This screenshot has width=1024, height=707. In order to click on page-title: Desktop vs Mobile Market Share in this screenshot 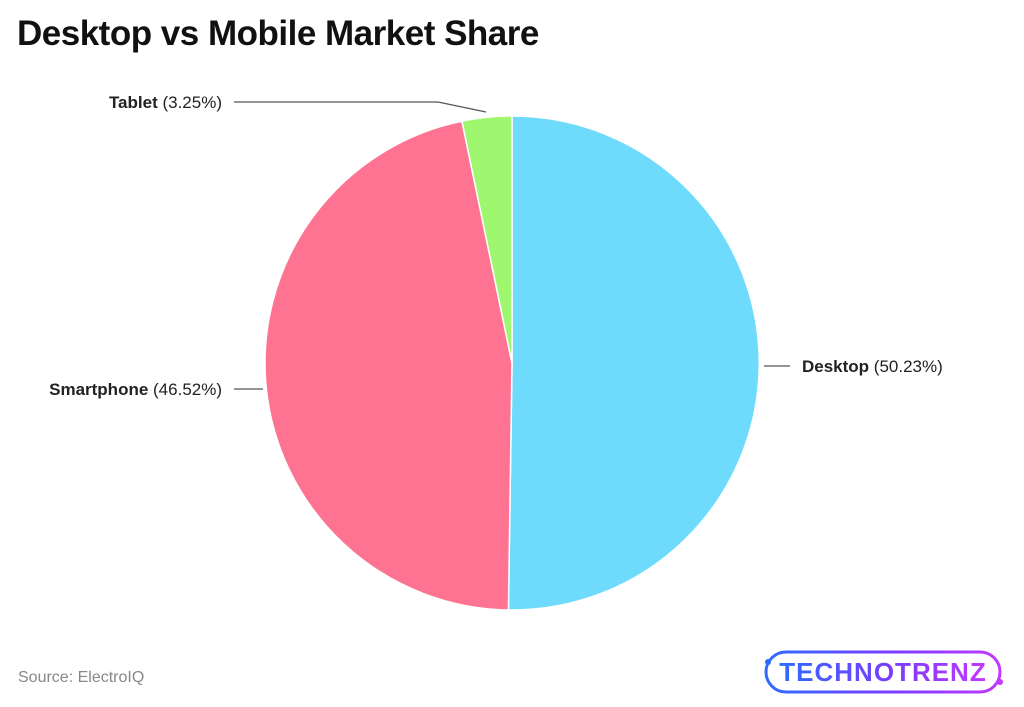, I will do `click(278, 33)`.